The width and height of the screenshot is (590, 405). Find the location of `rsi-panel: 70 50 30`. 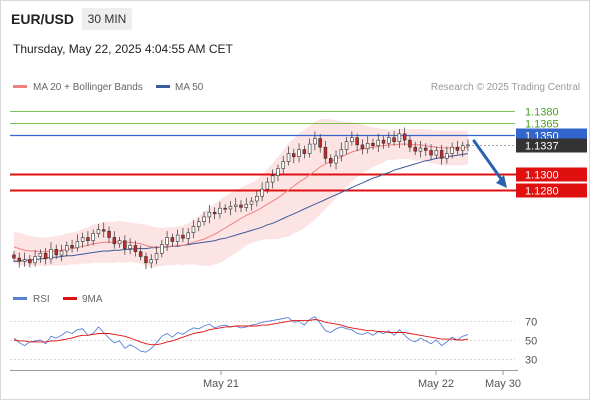

rsi-panel: 70 50 30 is located at coordinates (273, 341).